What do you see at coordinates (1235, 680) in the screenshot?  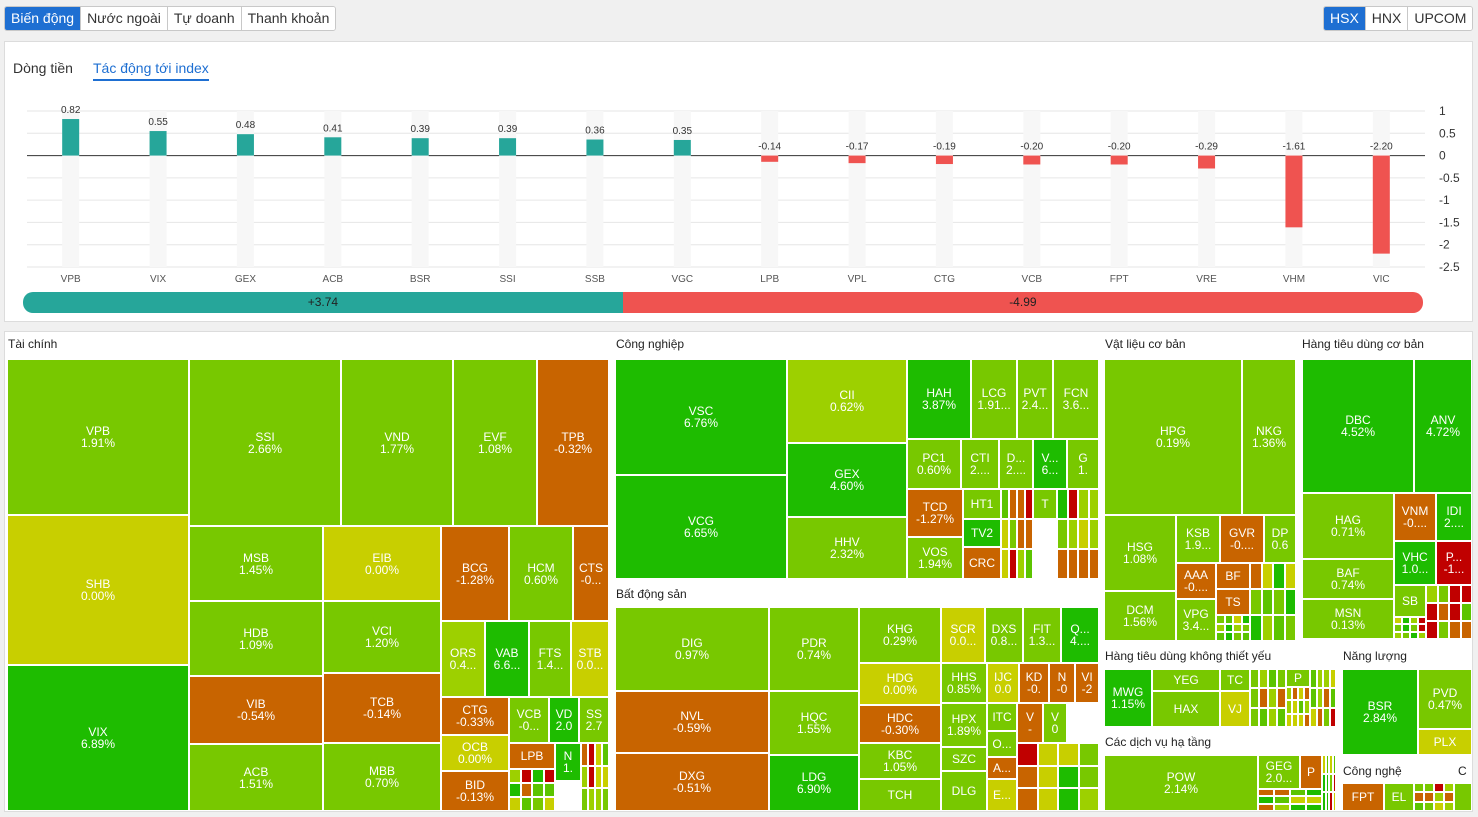 I see `stock-tile-tc: TC` at bounding box center [1235, 680].